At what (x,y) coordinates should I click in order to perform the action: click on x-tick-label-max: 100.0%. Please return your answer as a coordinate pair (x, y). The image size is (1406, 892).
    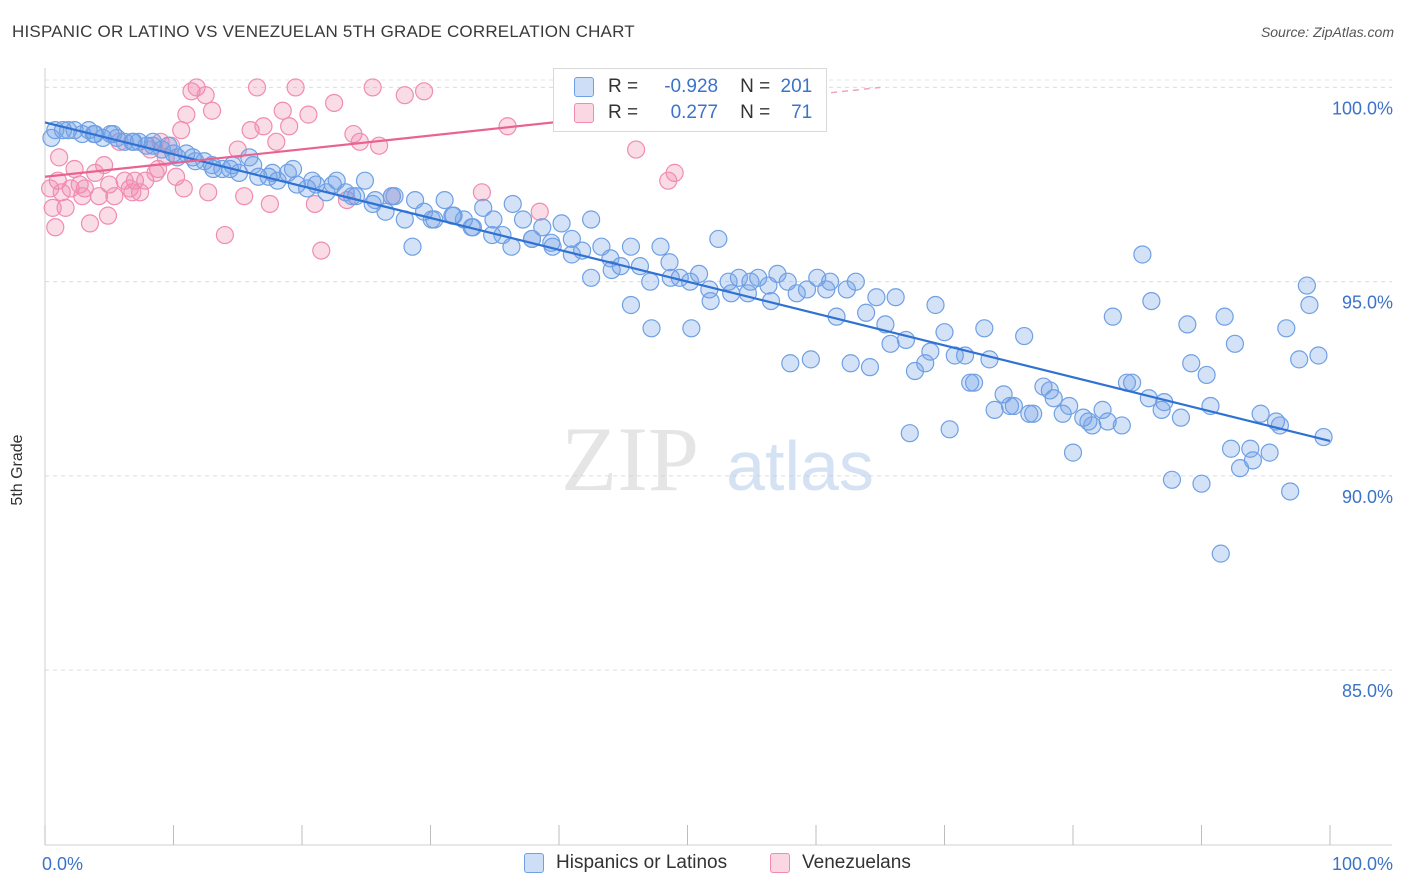
    Looking at the image, I should click on (1362, 864).